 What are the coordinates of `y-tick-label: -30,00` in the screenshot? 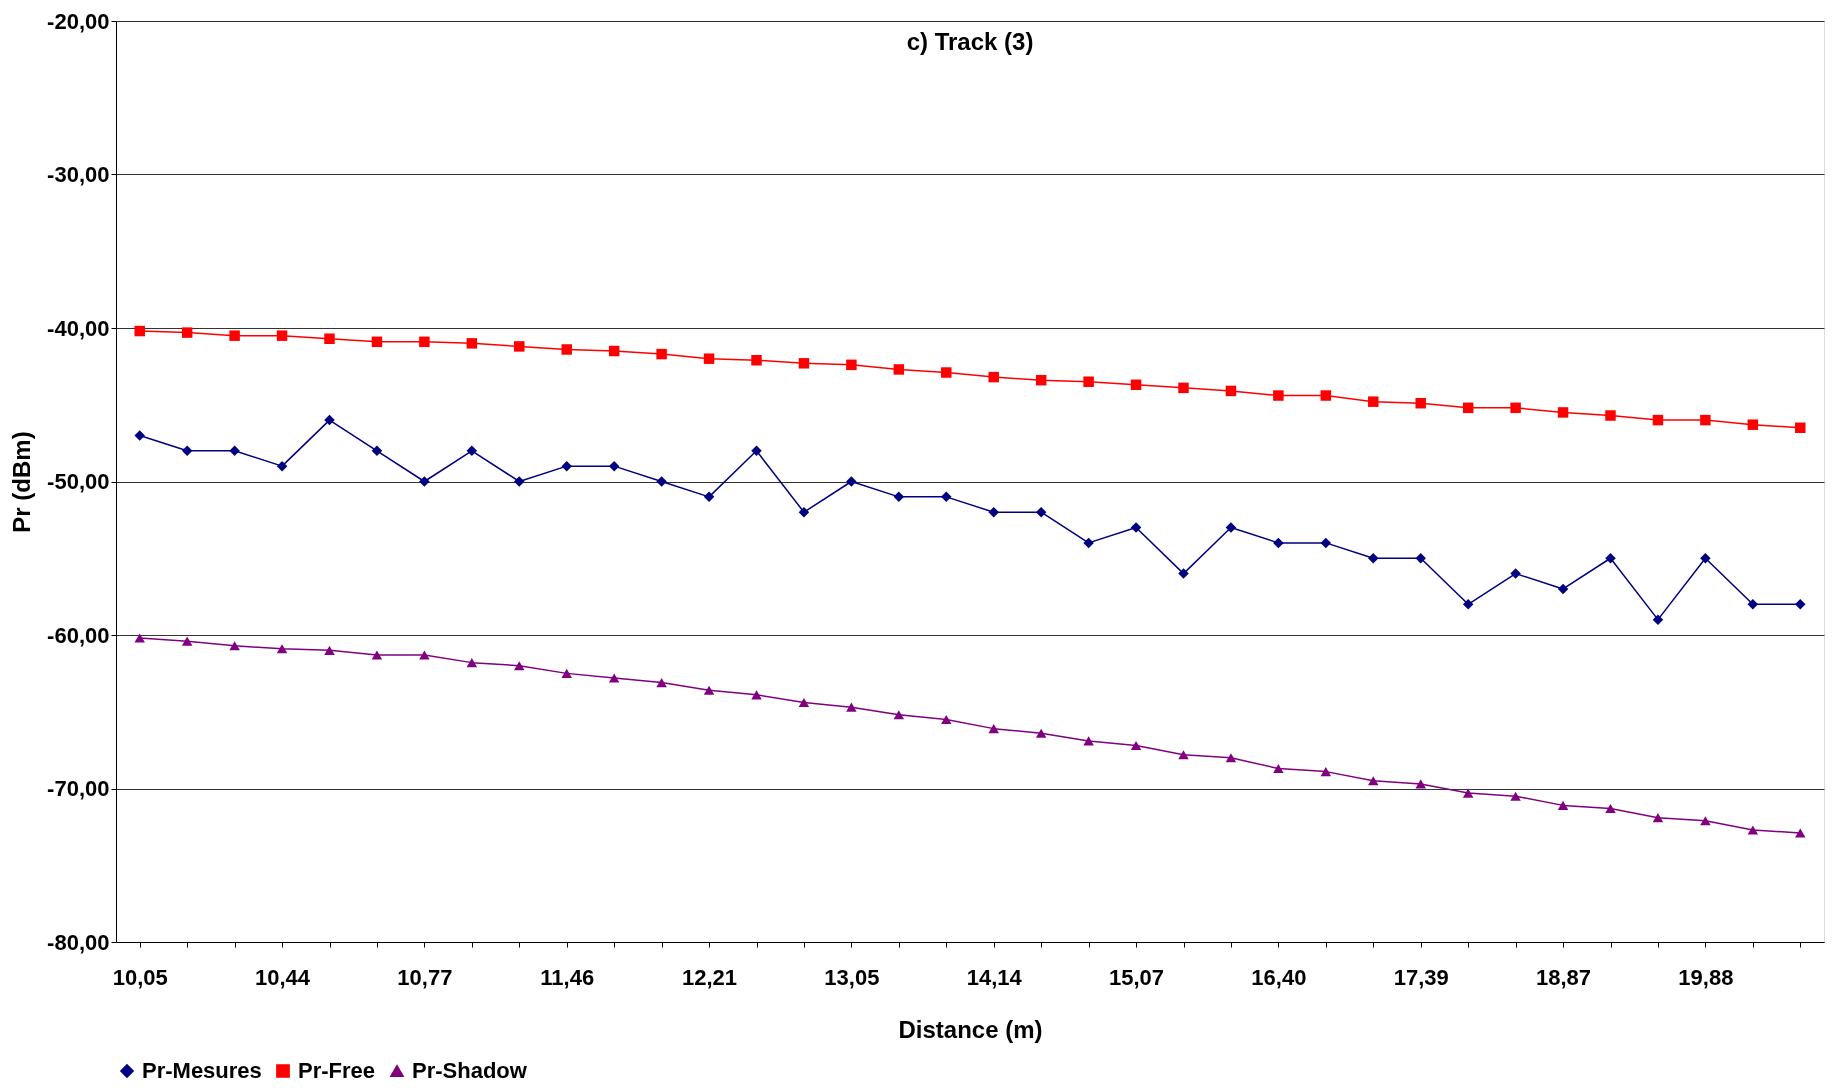 It's located at (78, 174).